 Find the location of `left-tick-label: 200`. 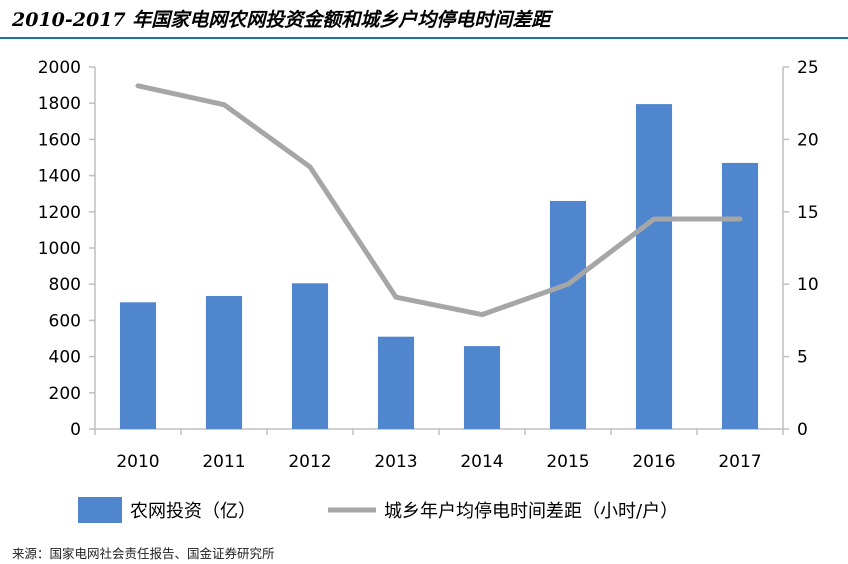

left-tick-label: 200 is located at coordinates (65, 394).